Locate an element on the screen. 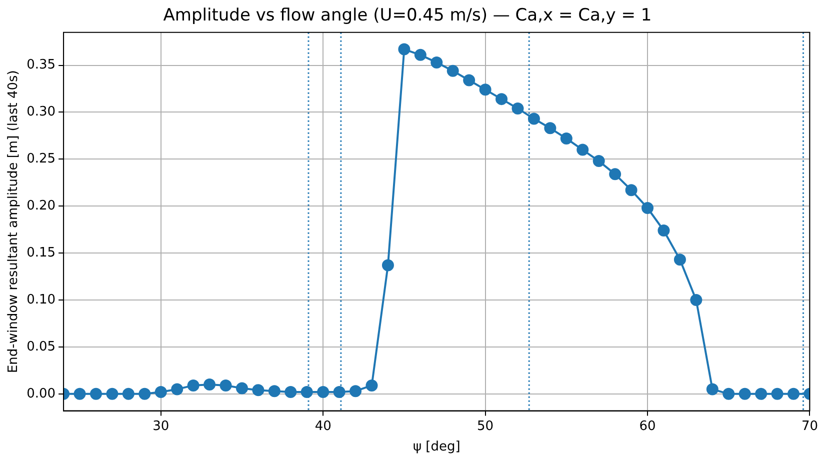  x-tick-label: 60 is located at coordinates (647, 426).